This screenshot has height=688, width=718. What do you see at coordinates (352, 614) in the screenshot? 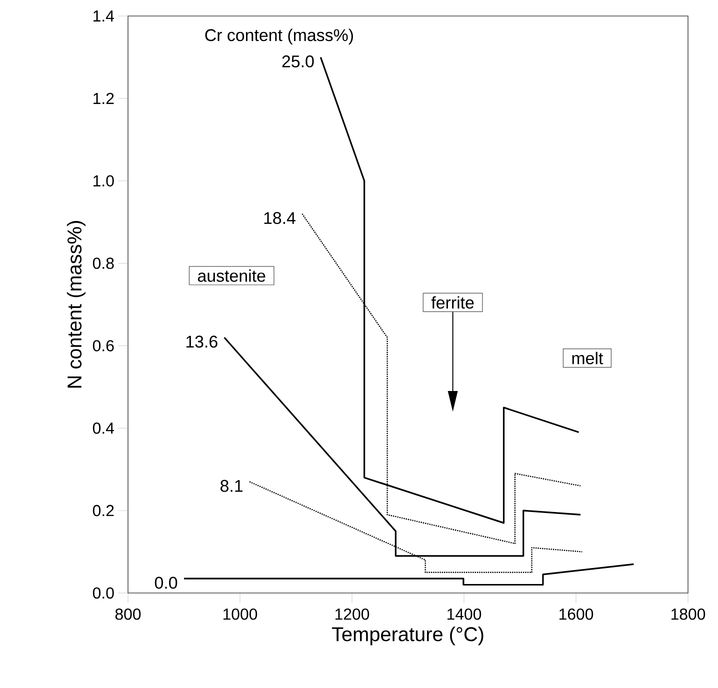
I see `x-tick-label: 1200` at bounding box center [352, 614].